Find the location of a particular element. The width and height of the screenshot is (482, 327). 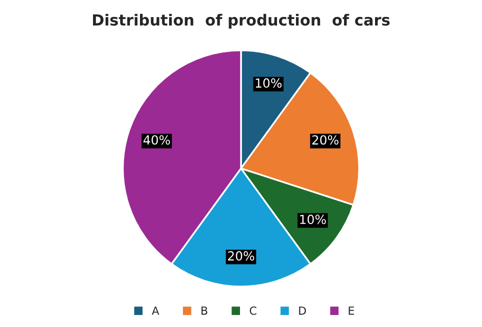

legend-label: C is located at coordinates (253, 310).